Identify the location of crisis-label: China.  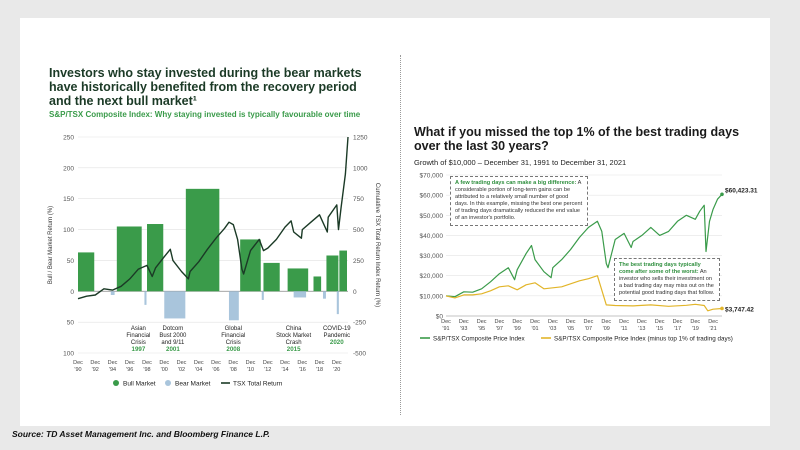
(294, 329).